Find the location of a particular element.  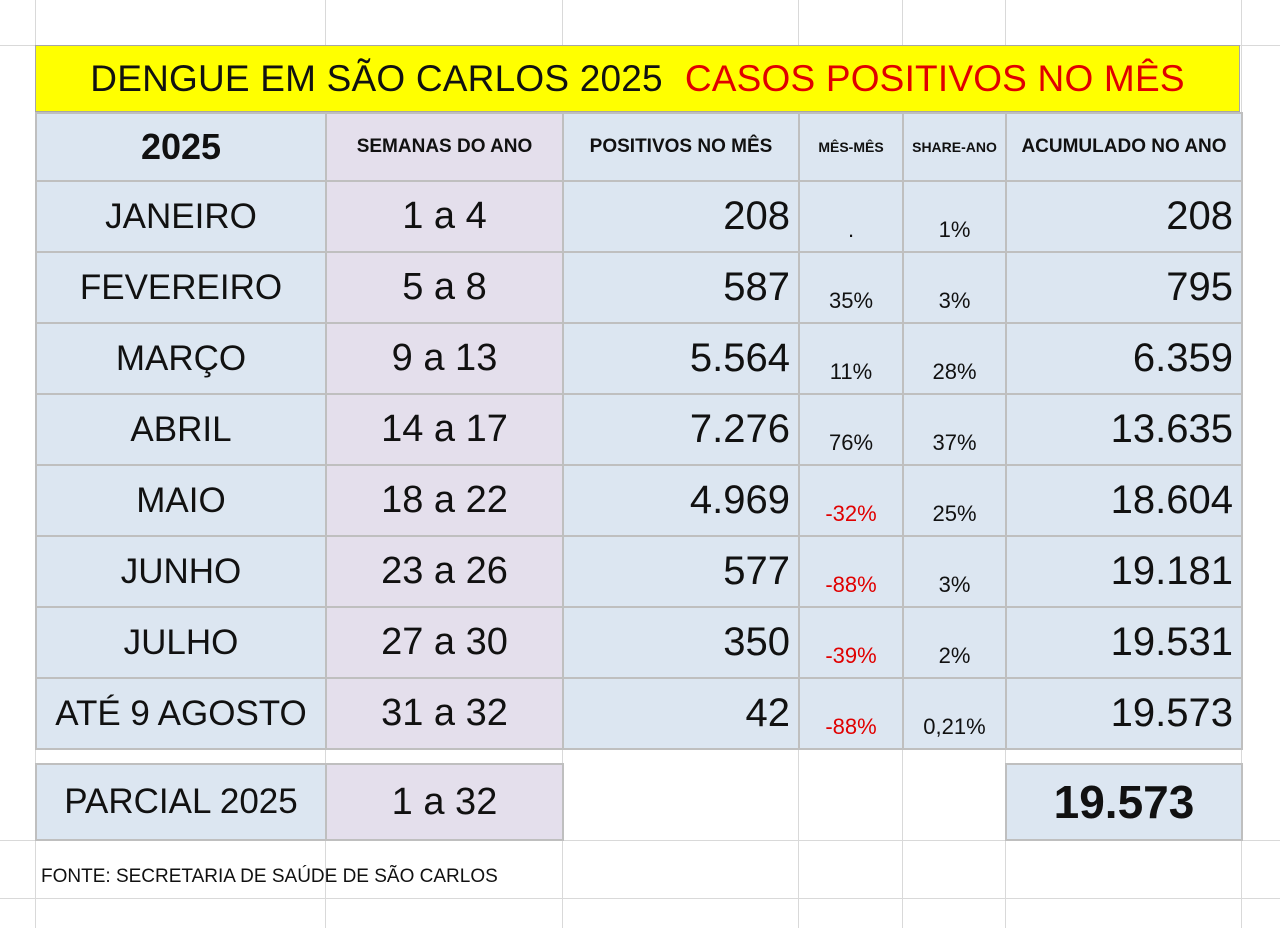

share-cell: 0,21% is located at coordinates (954, 713).